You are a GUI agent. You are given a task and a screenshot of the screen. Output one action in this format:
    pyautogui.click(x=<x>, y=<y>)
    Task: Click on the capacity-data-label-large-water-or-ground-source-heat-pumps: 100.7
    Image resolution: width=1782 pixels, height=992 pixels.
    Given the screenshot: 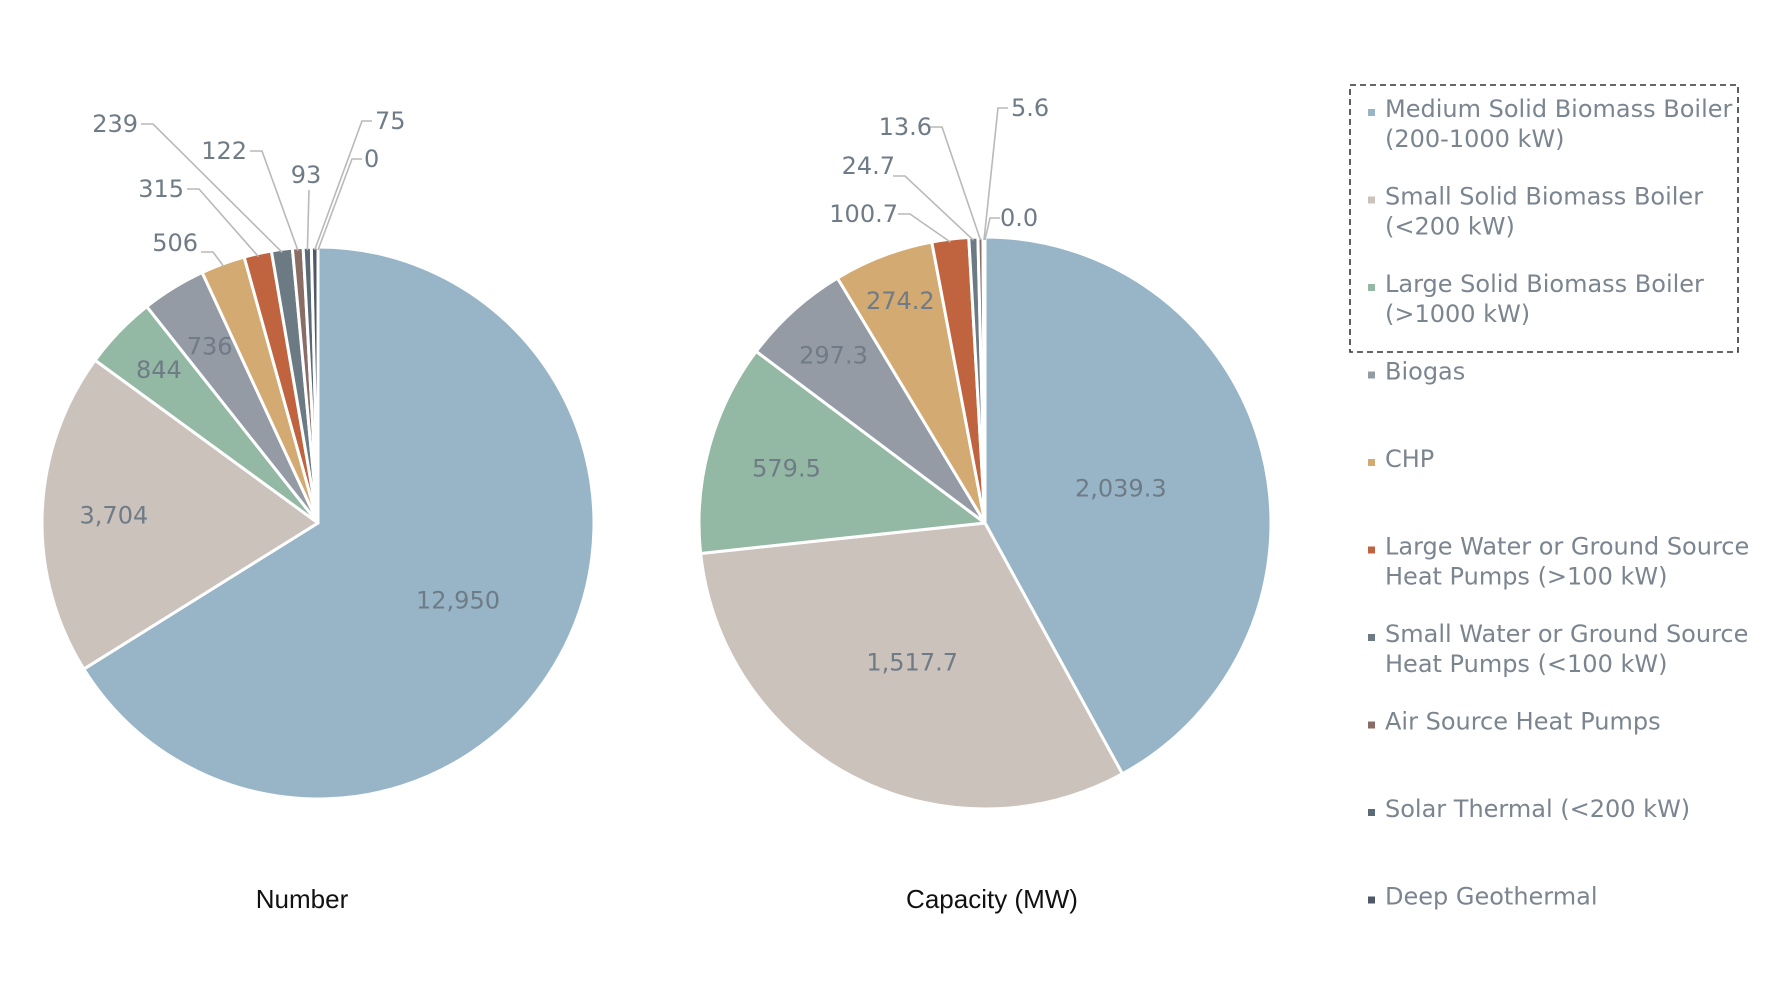 What is the action you would take?
    pyautogui.click(x=863, y=214)
    